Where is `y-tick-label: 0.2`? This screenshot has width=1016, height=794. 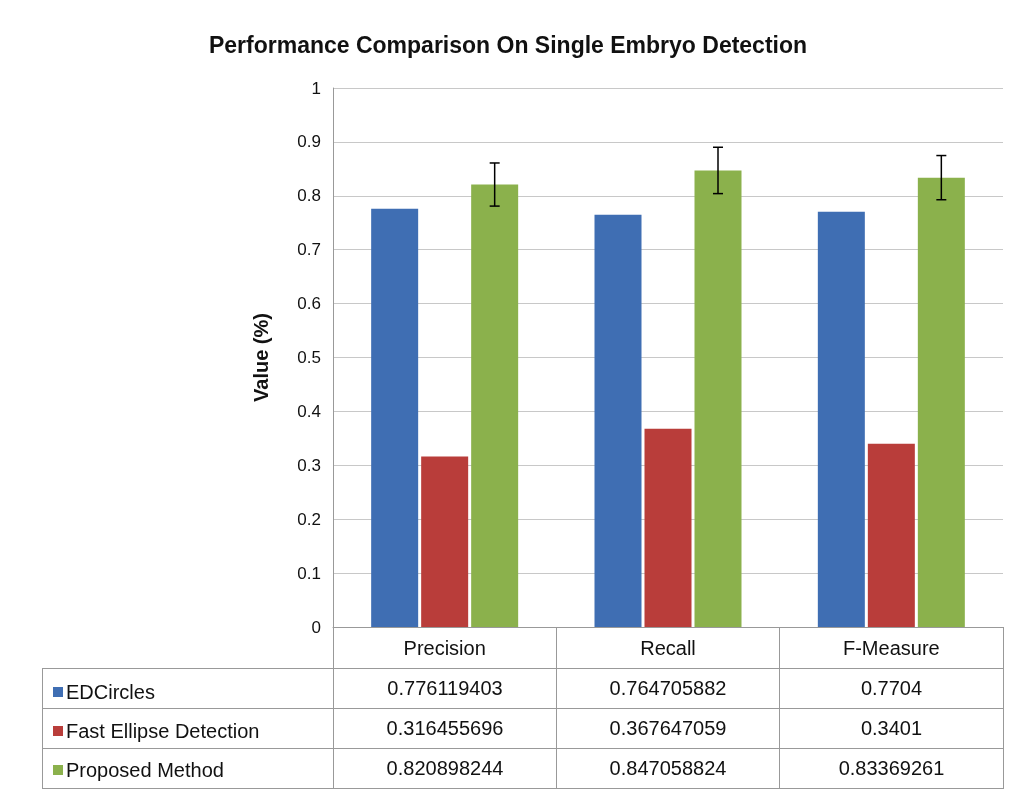
y-tick-label: 0.2 is located at coordinates (309, 519).